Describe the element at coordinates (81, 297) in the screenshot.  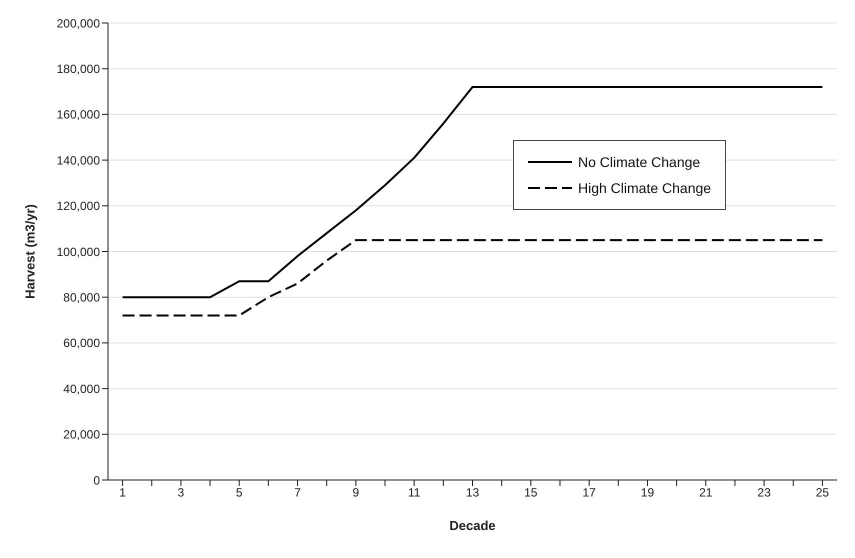
I see `y-tick-label: 80,000` at that location.